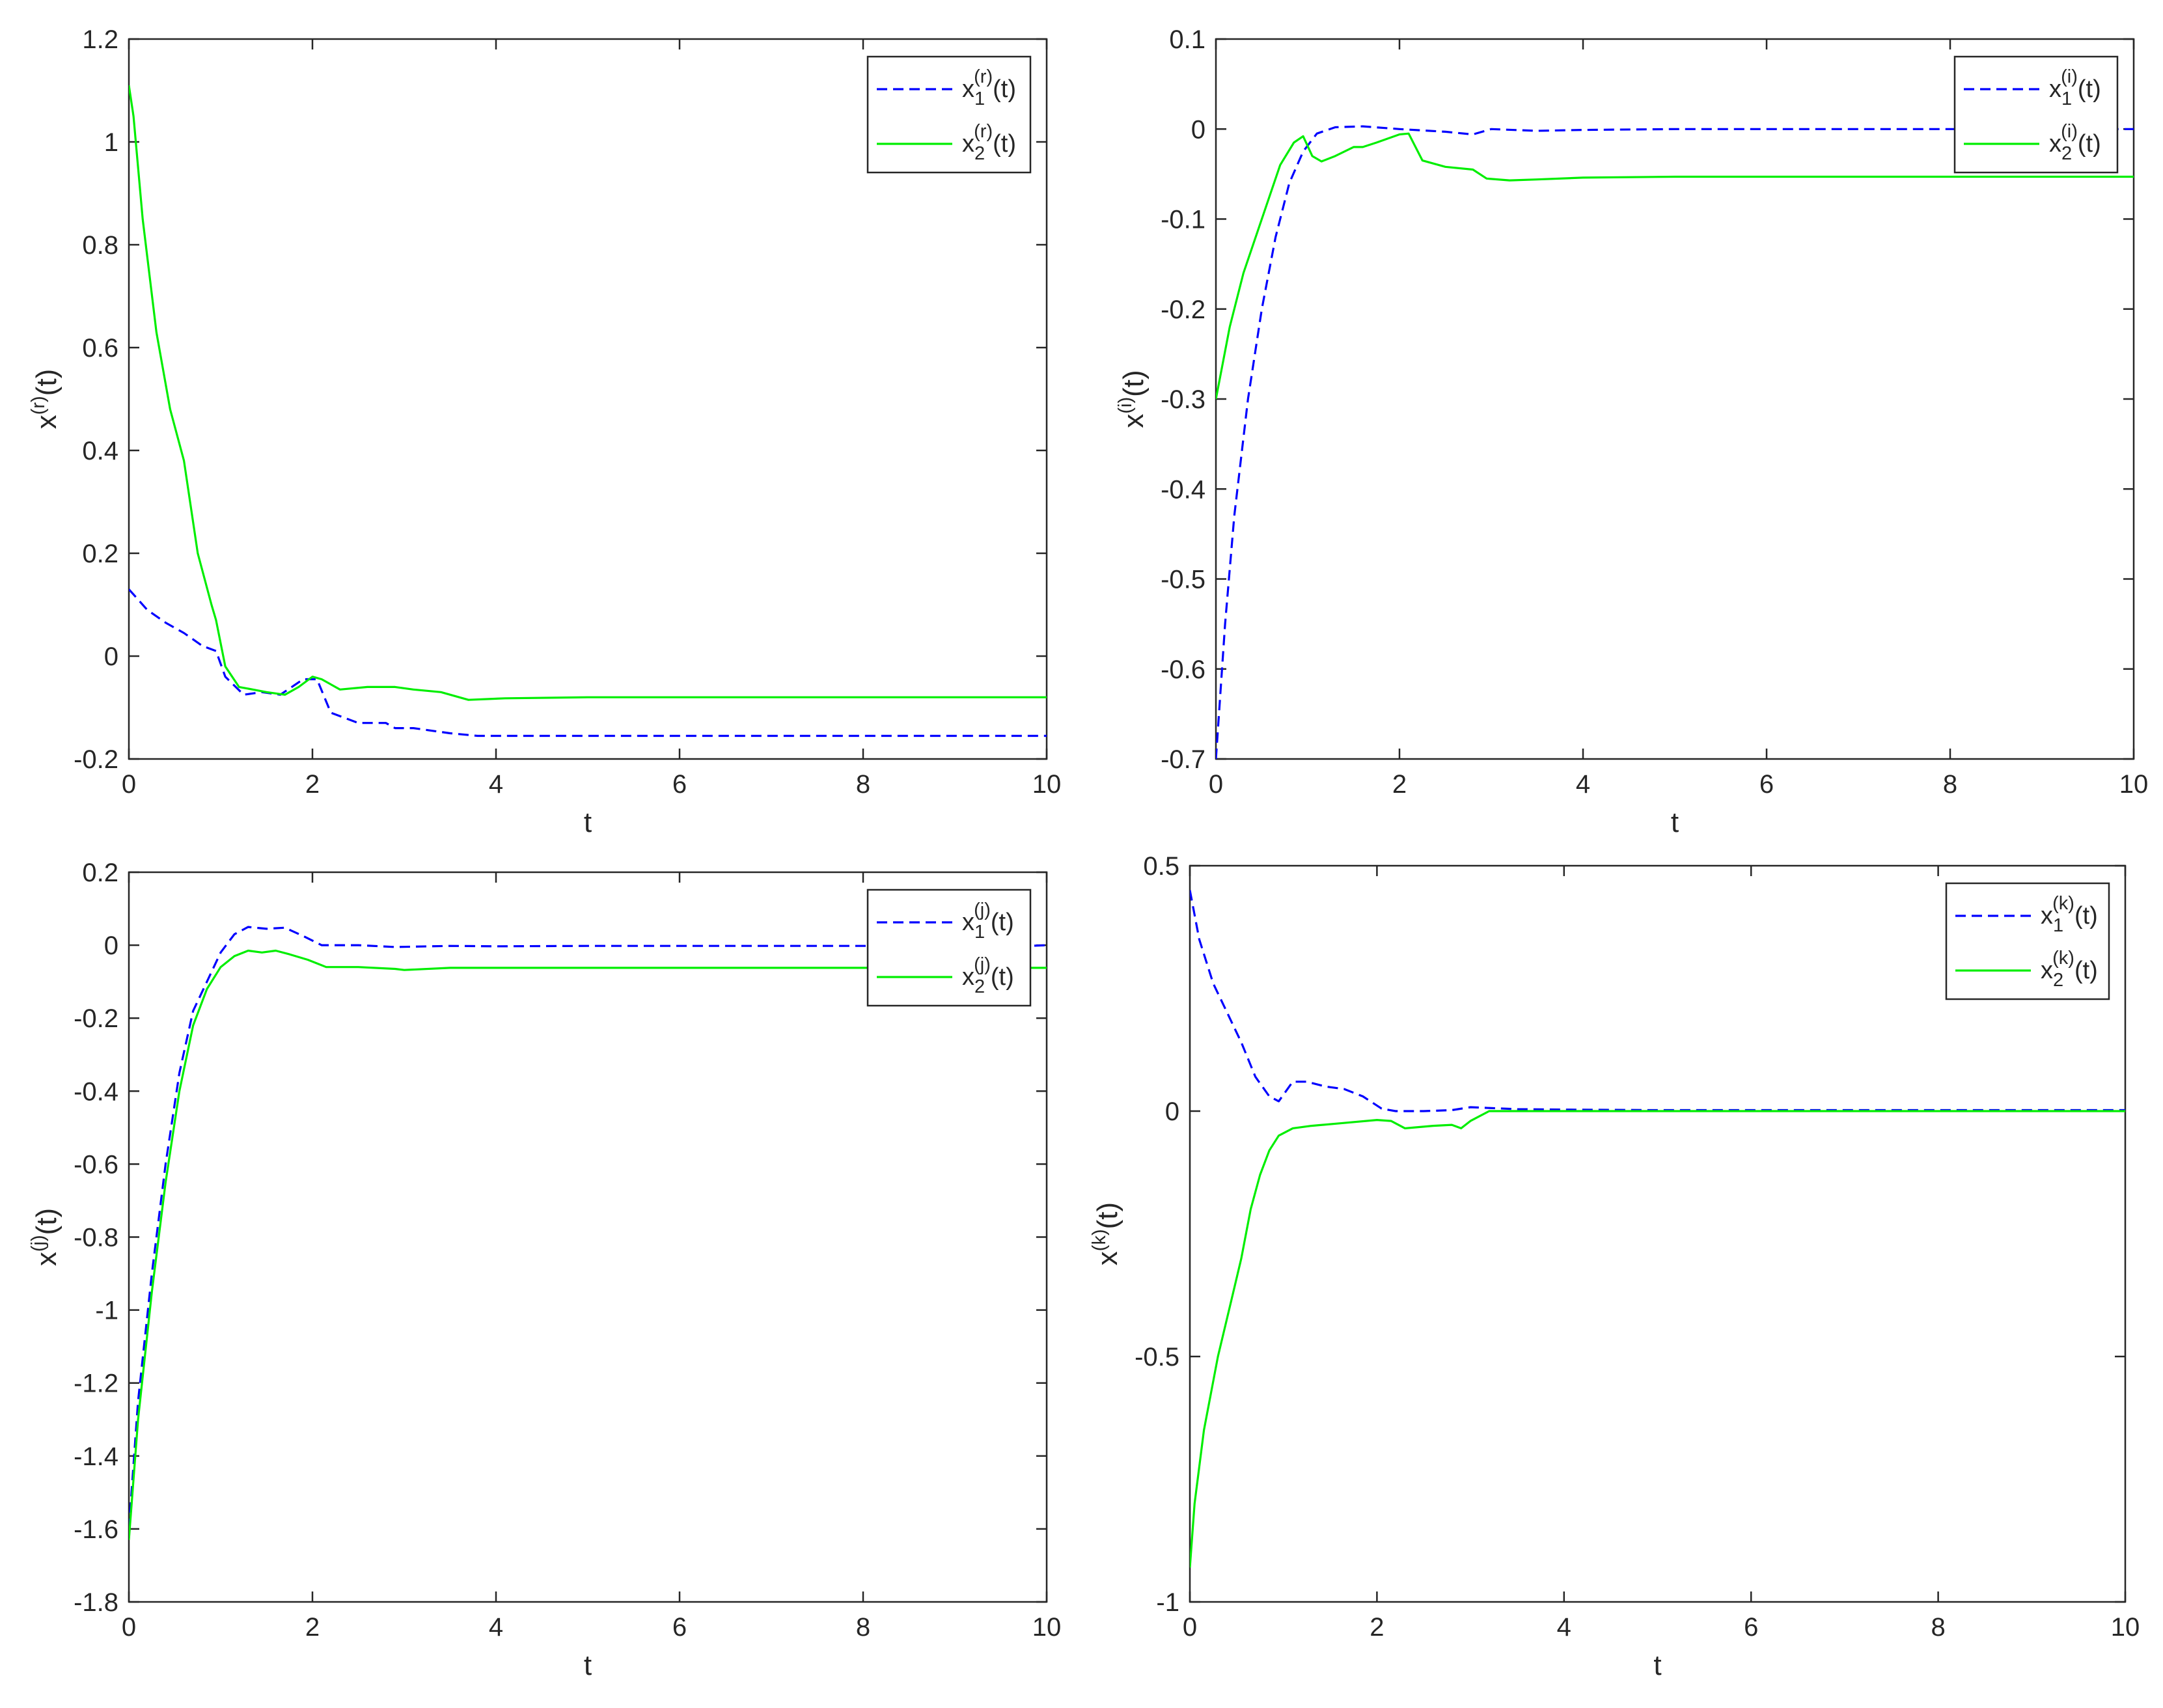 The height and width of the screenshot is (1708, 2163). I want to click on legend-entry-1: x1(k)(t), so click(2069, 914).